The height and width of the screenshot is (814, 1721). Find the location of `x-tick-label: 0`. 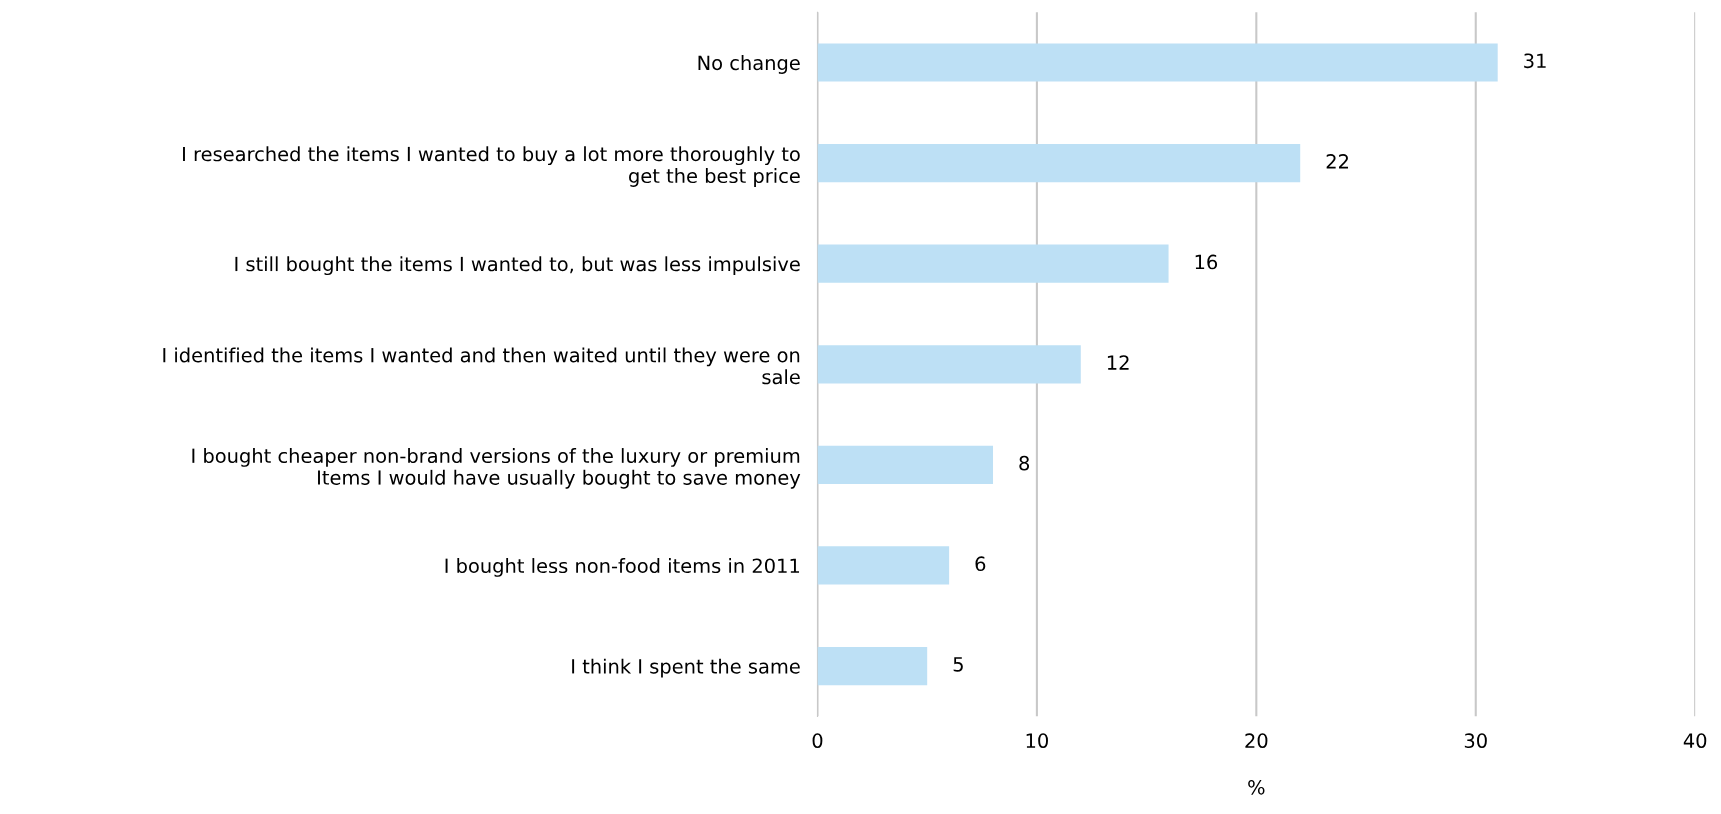

x-tick-label: 0 is located at coordinates (817, 741).